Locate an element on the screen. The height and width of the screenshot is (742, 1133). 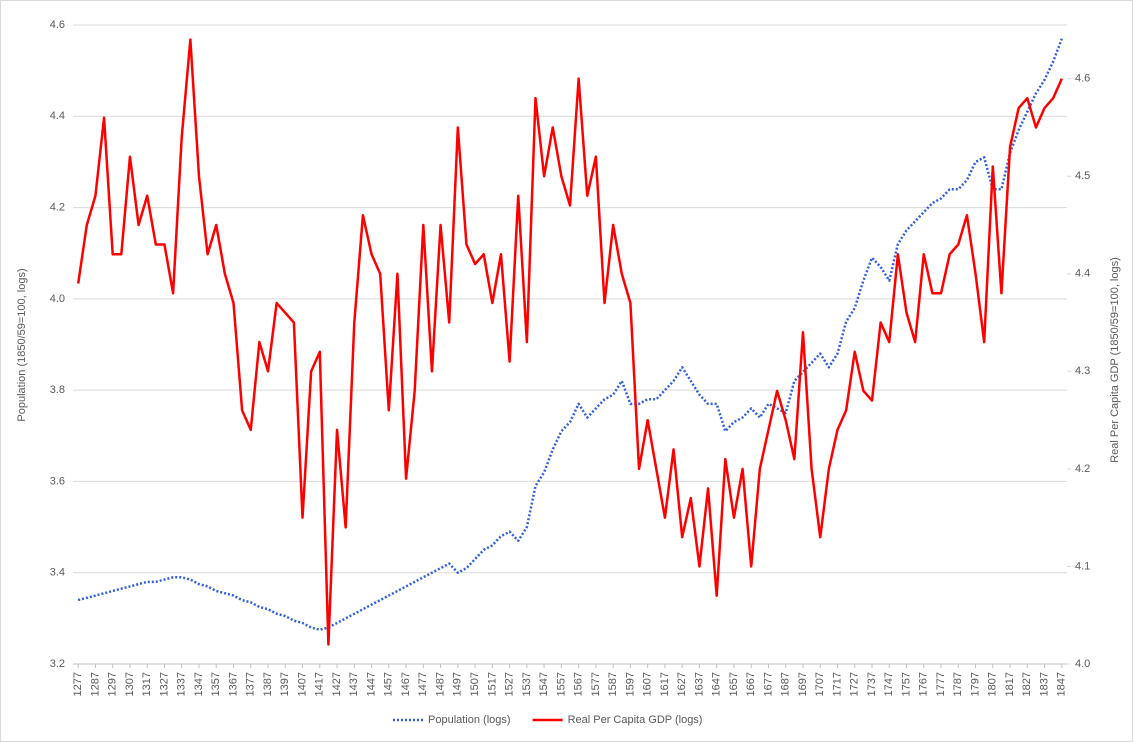
x-tick-label: 1487 is located at coordinates (440, 684).